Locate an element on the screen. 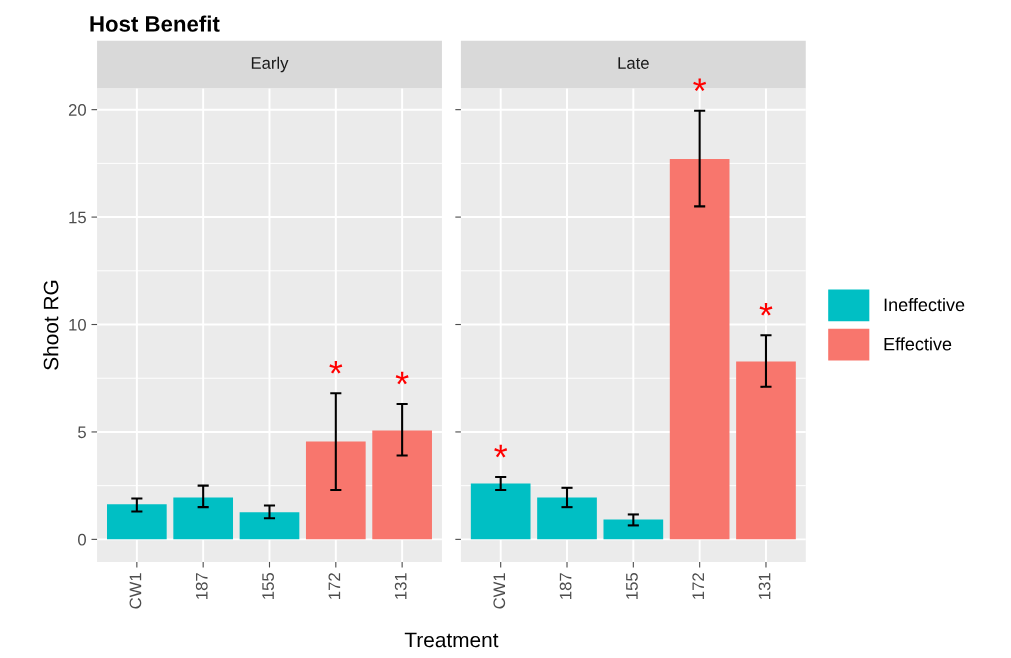 The height and width of the screenshot is (658, 1011). text: Host Benefit is located at coordinates (155, 23).